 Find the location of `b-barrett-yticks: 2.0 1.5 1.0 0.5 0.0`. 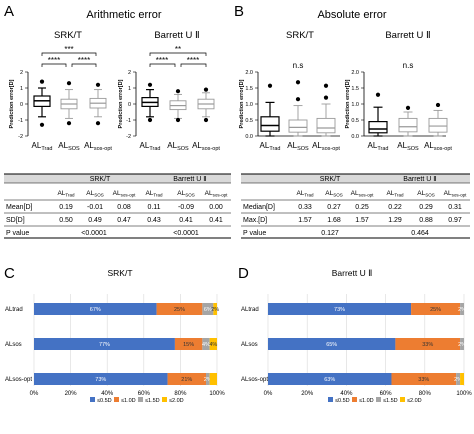

b-barrett-yticks: 2.0 1.5 1.0 0.5 0.0 is located at coordinates (357, 105).